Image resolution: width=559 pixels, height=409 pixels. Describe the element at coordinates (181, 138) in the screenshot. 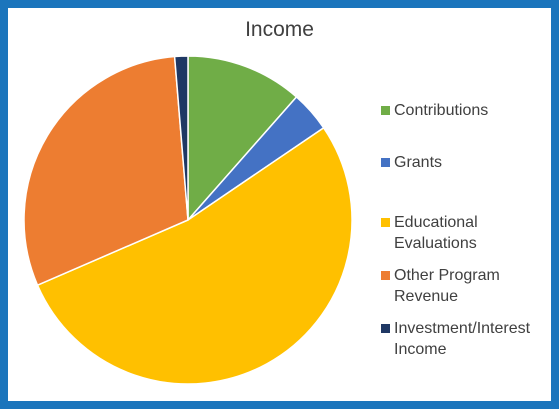

I see `pie-slice-investment-interest-income` at that location.